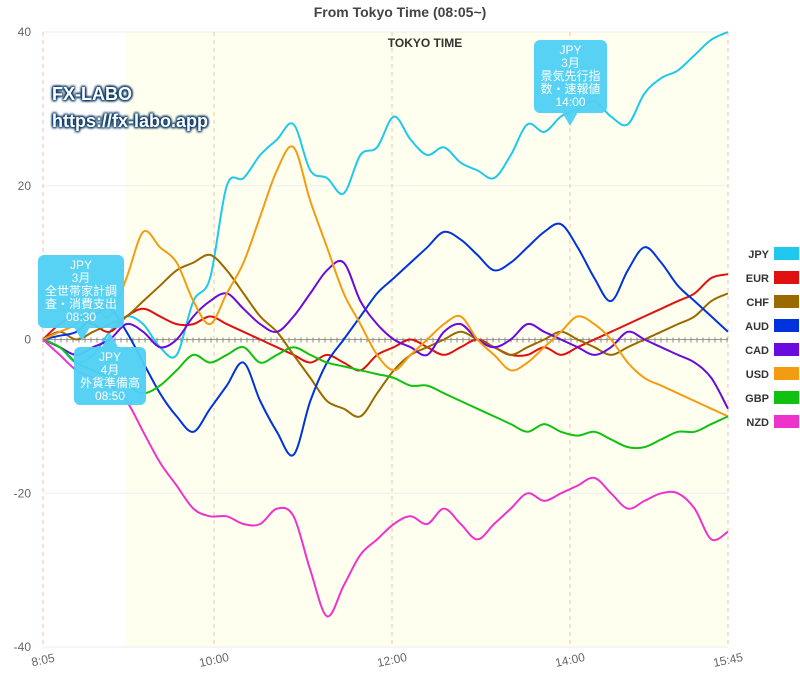 This screenshot has height=675, width=800. I want to click on callout-line: 08:30, so click(81, 317).